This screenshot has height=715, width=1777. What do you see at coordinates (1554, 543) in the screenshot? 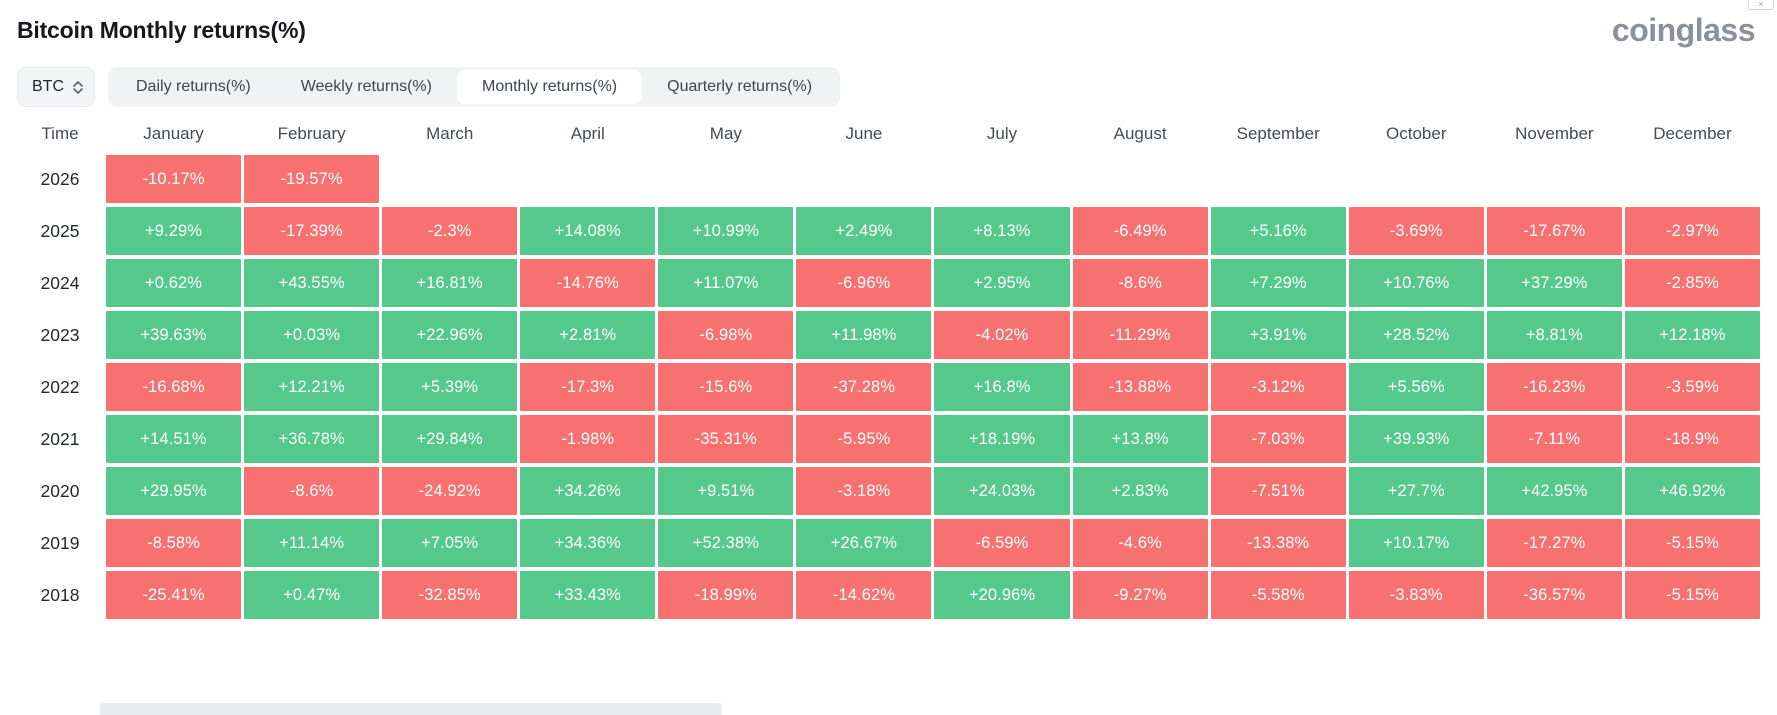
I see `return-cell: -17.27%` at bounding box center [1554, 543].